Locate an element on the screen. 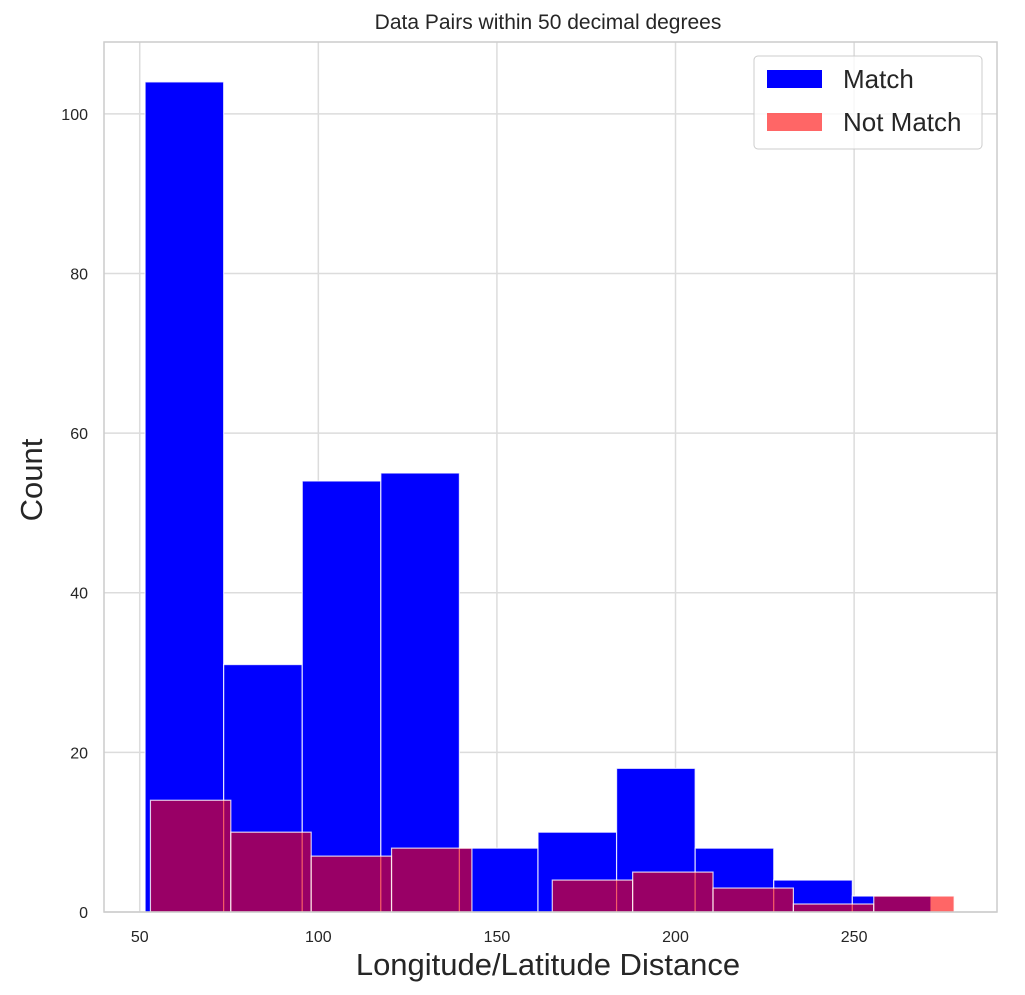 Image resolution: width=1025 pixels, height=995 pixels. y-axis-label: Count is located at coordinates (31, 479).